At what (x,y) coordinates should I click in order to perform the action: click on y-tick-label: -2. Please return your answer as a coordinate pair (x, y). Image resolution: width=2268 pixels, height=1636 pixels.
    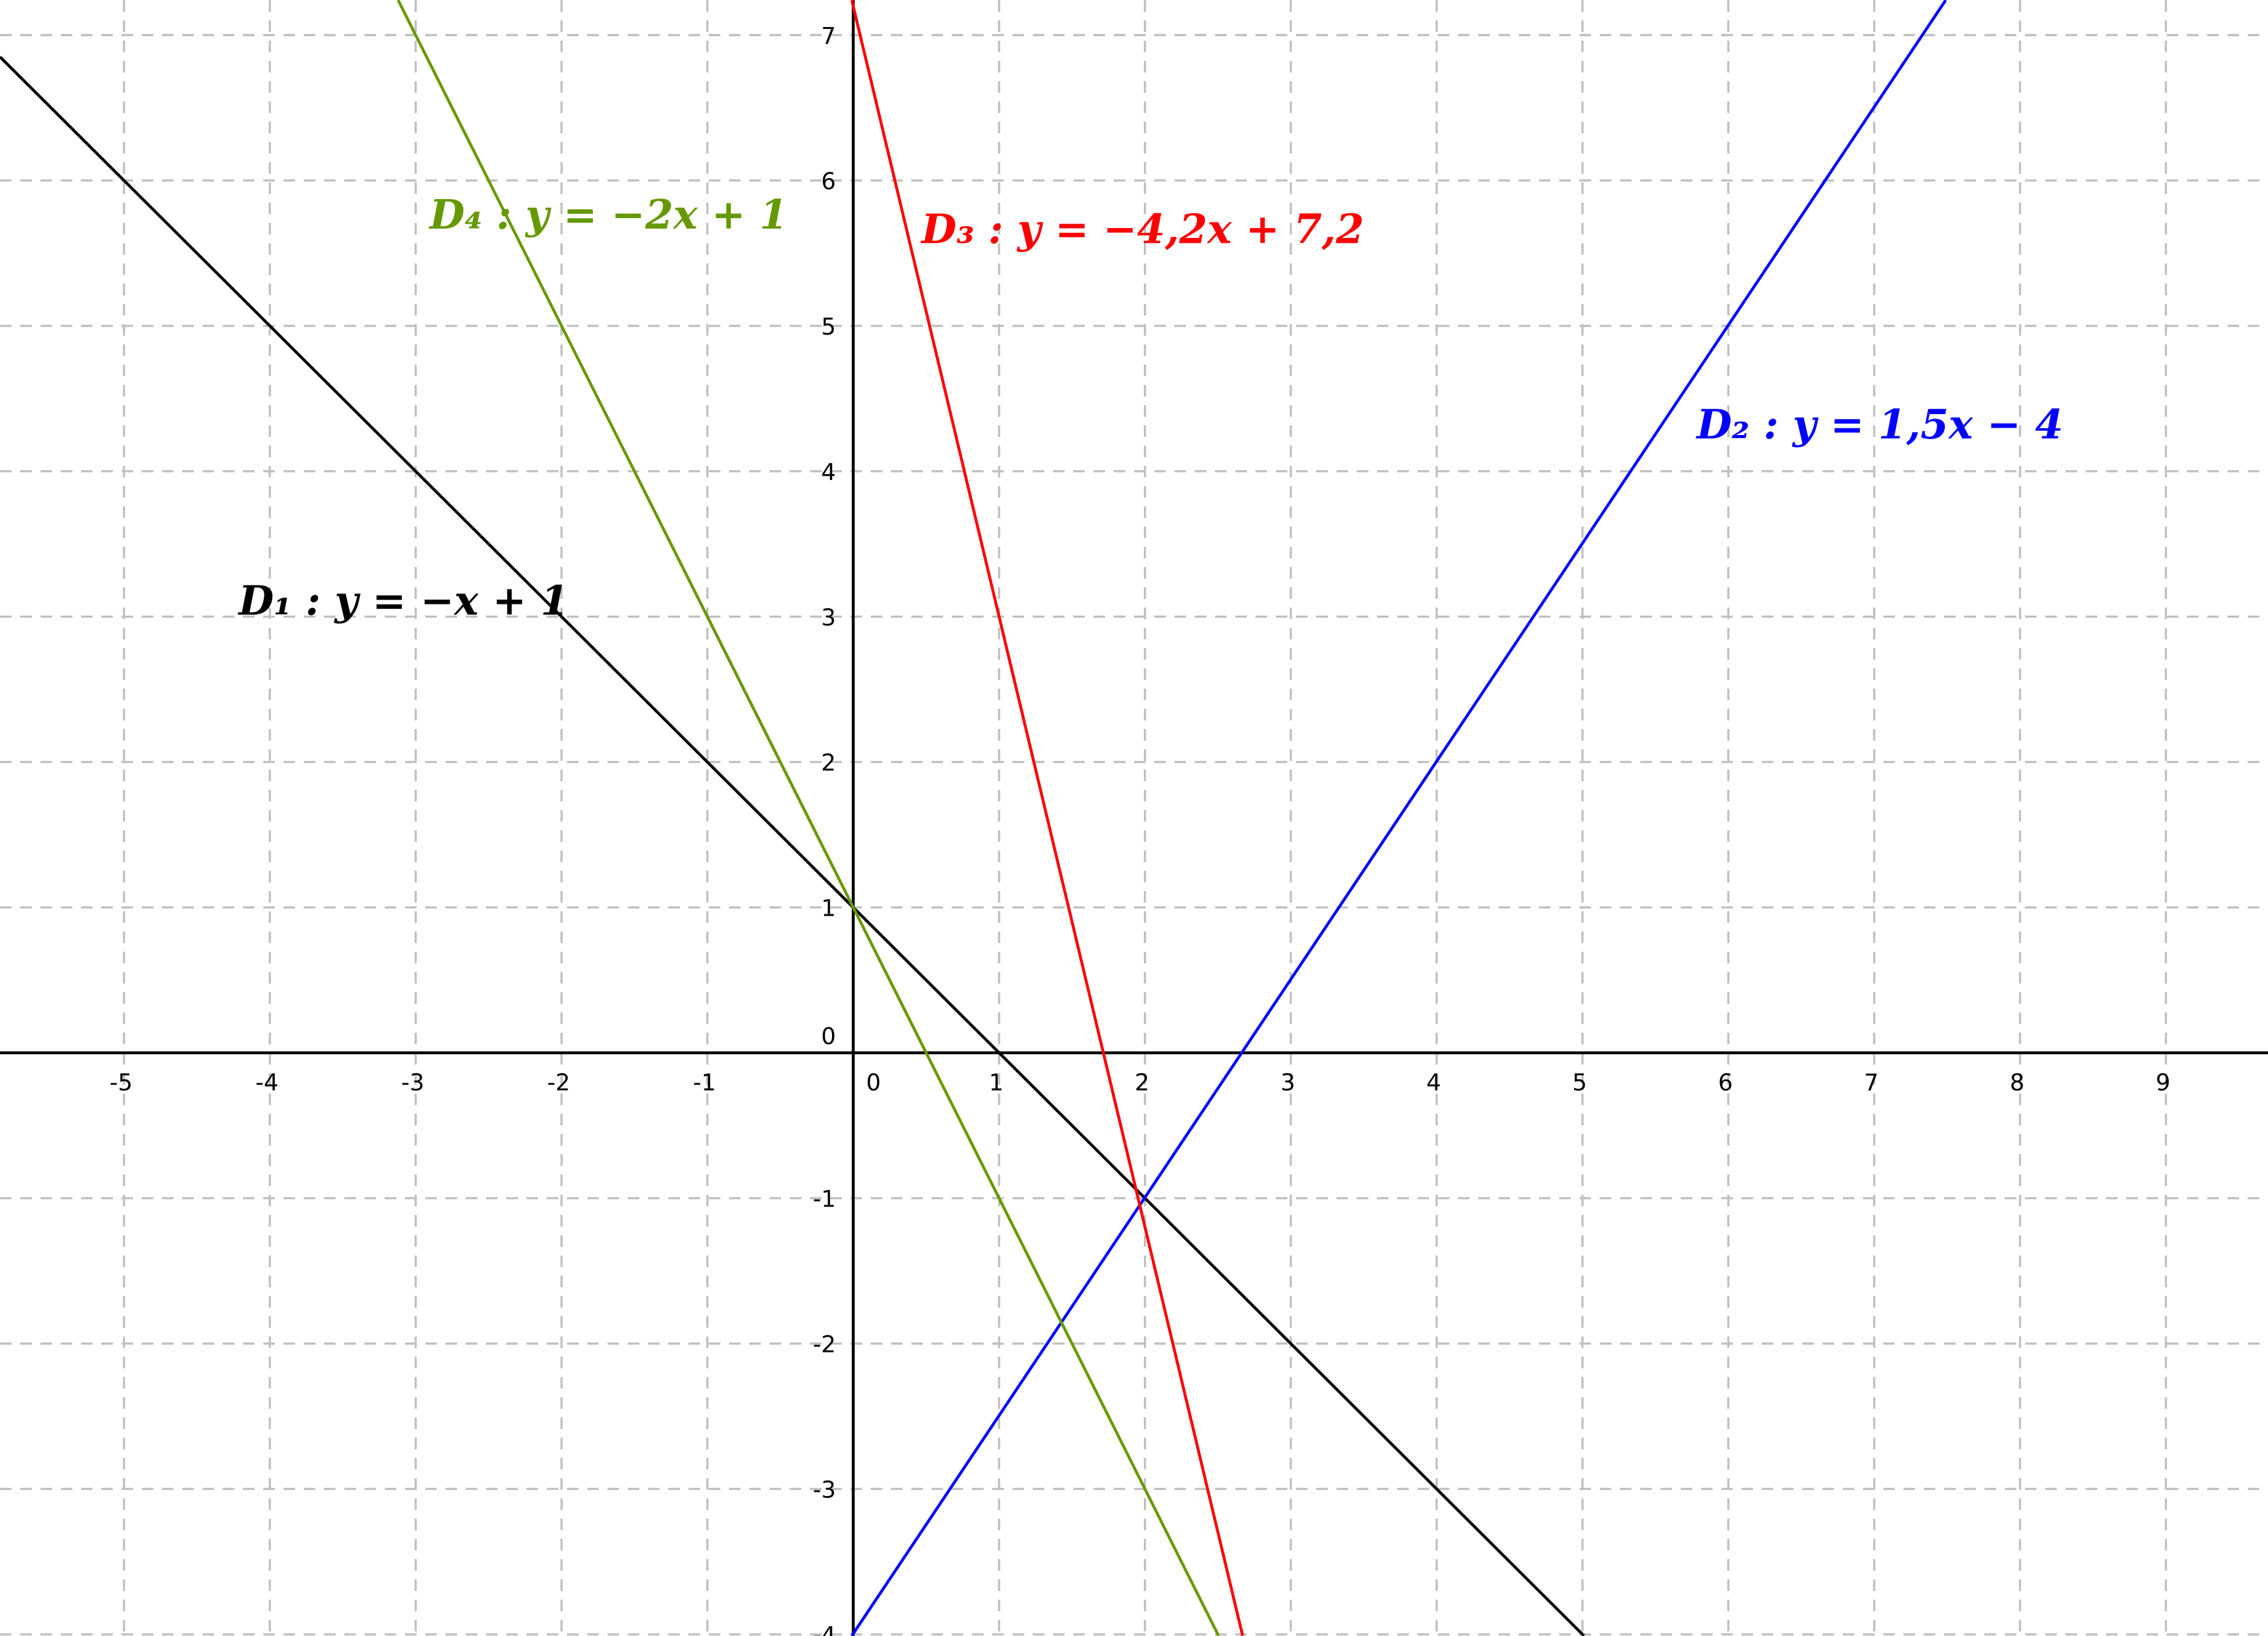
    Looking at the image, I should click on (824, 1344).